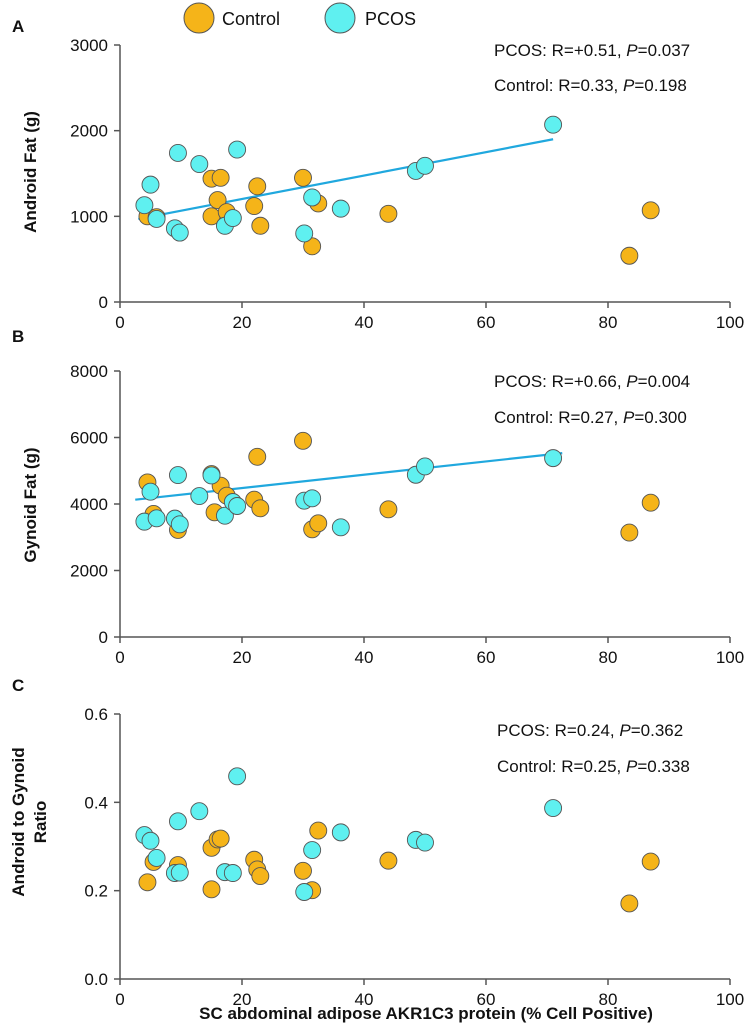 The height and width of the screenshot is (1028, 750). I want to click on panel-c-x-tick-label: 0, so click(119, 999).